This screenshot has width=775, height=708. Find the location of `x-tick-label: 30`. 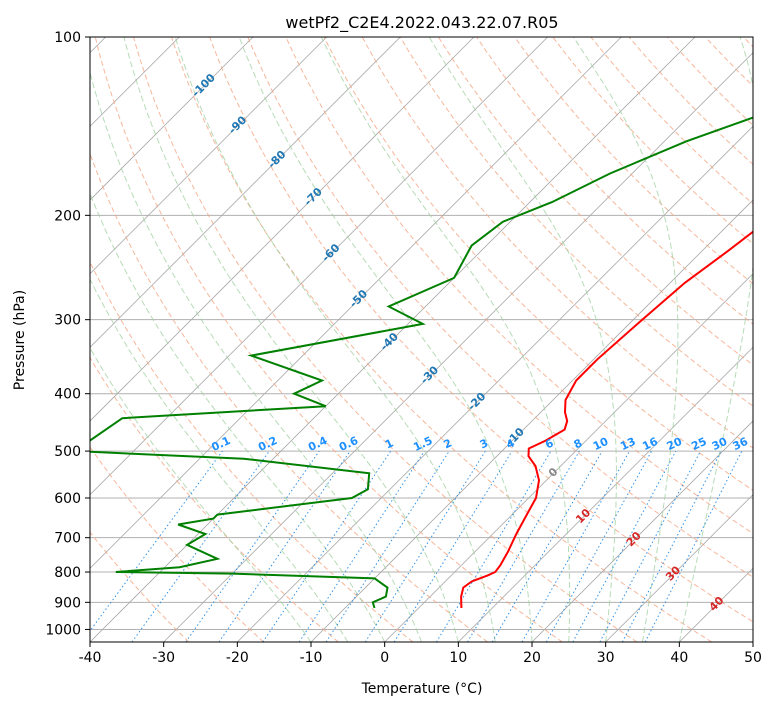

x-tick-label: 30 is located at coordinates (606, 658).